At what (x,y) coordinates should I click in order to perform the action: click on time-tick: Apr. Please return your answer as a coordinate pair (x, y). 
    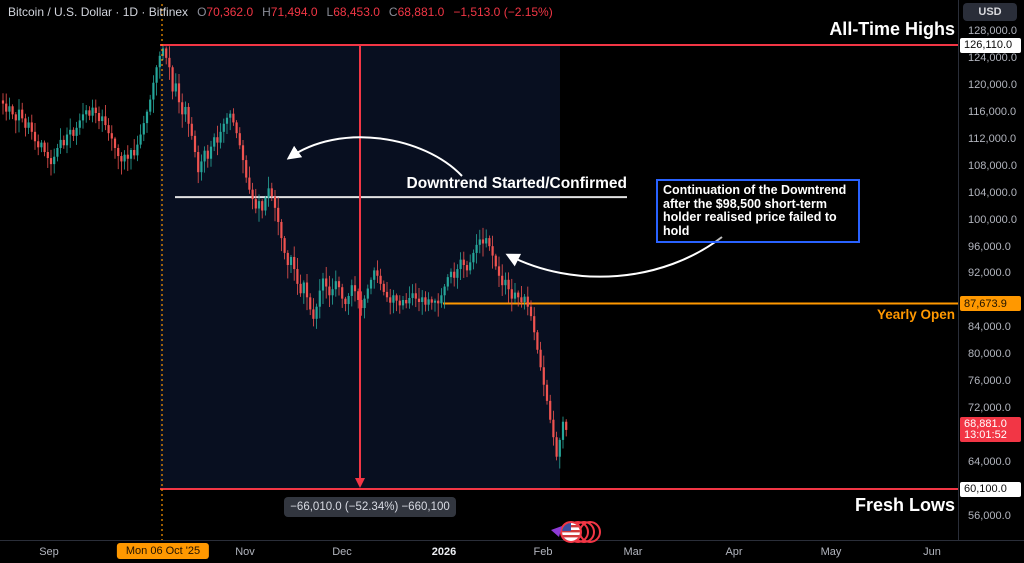
    Looking at the image, I should click on (734, 552).